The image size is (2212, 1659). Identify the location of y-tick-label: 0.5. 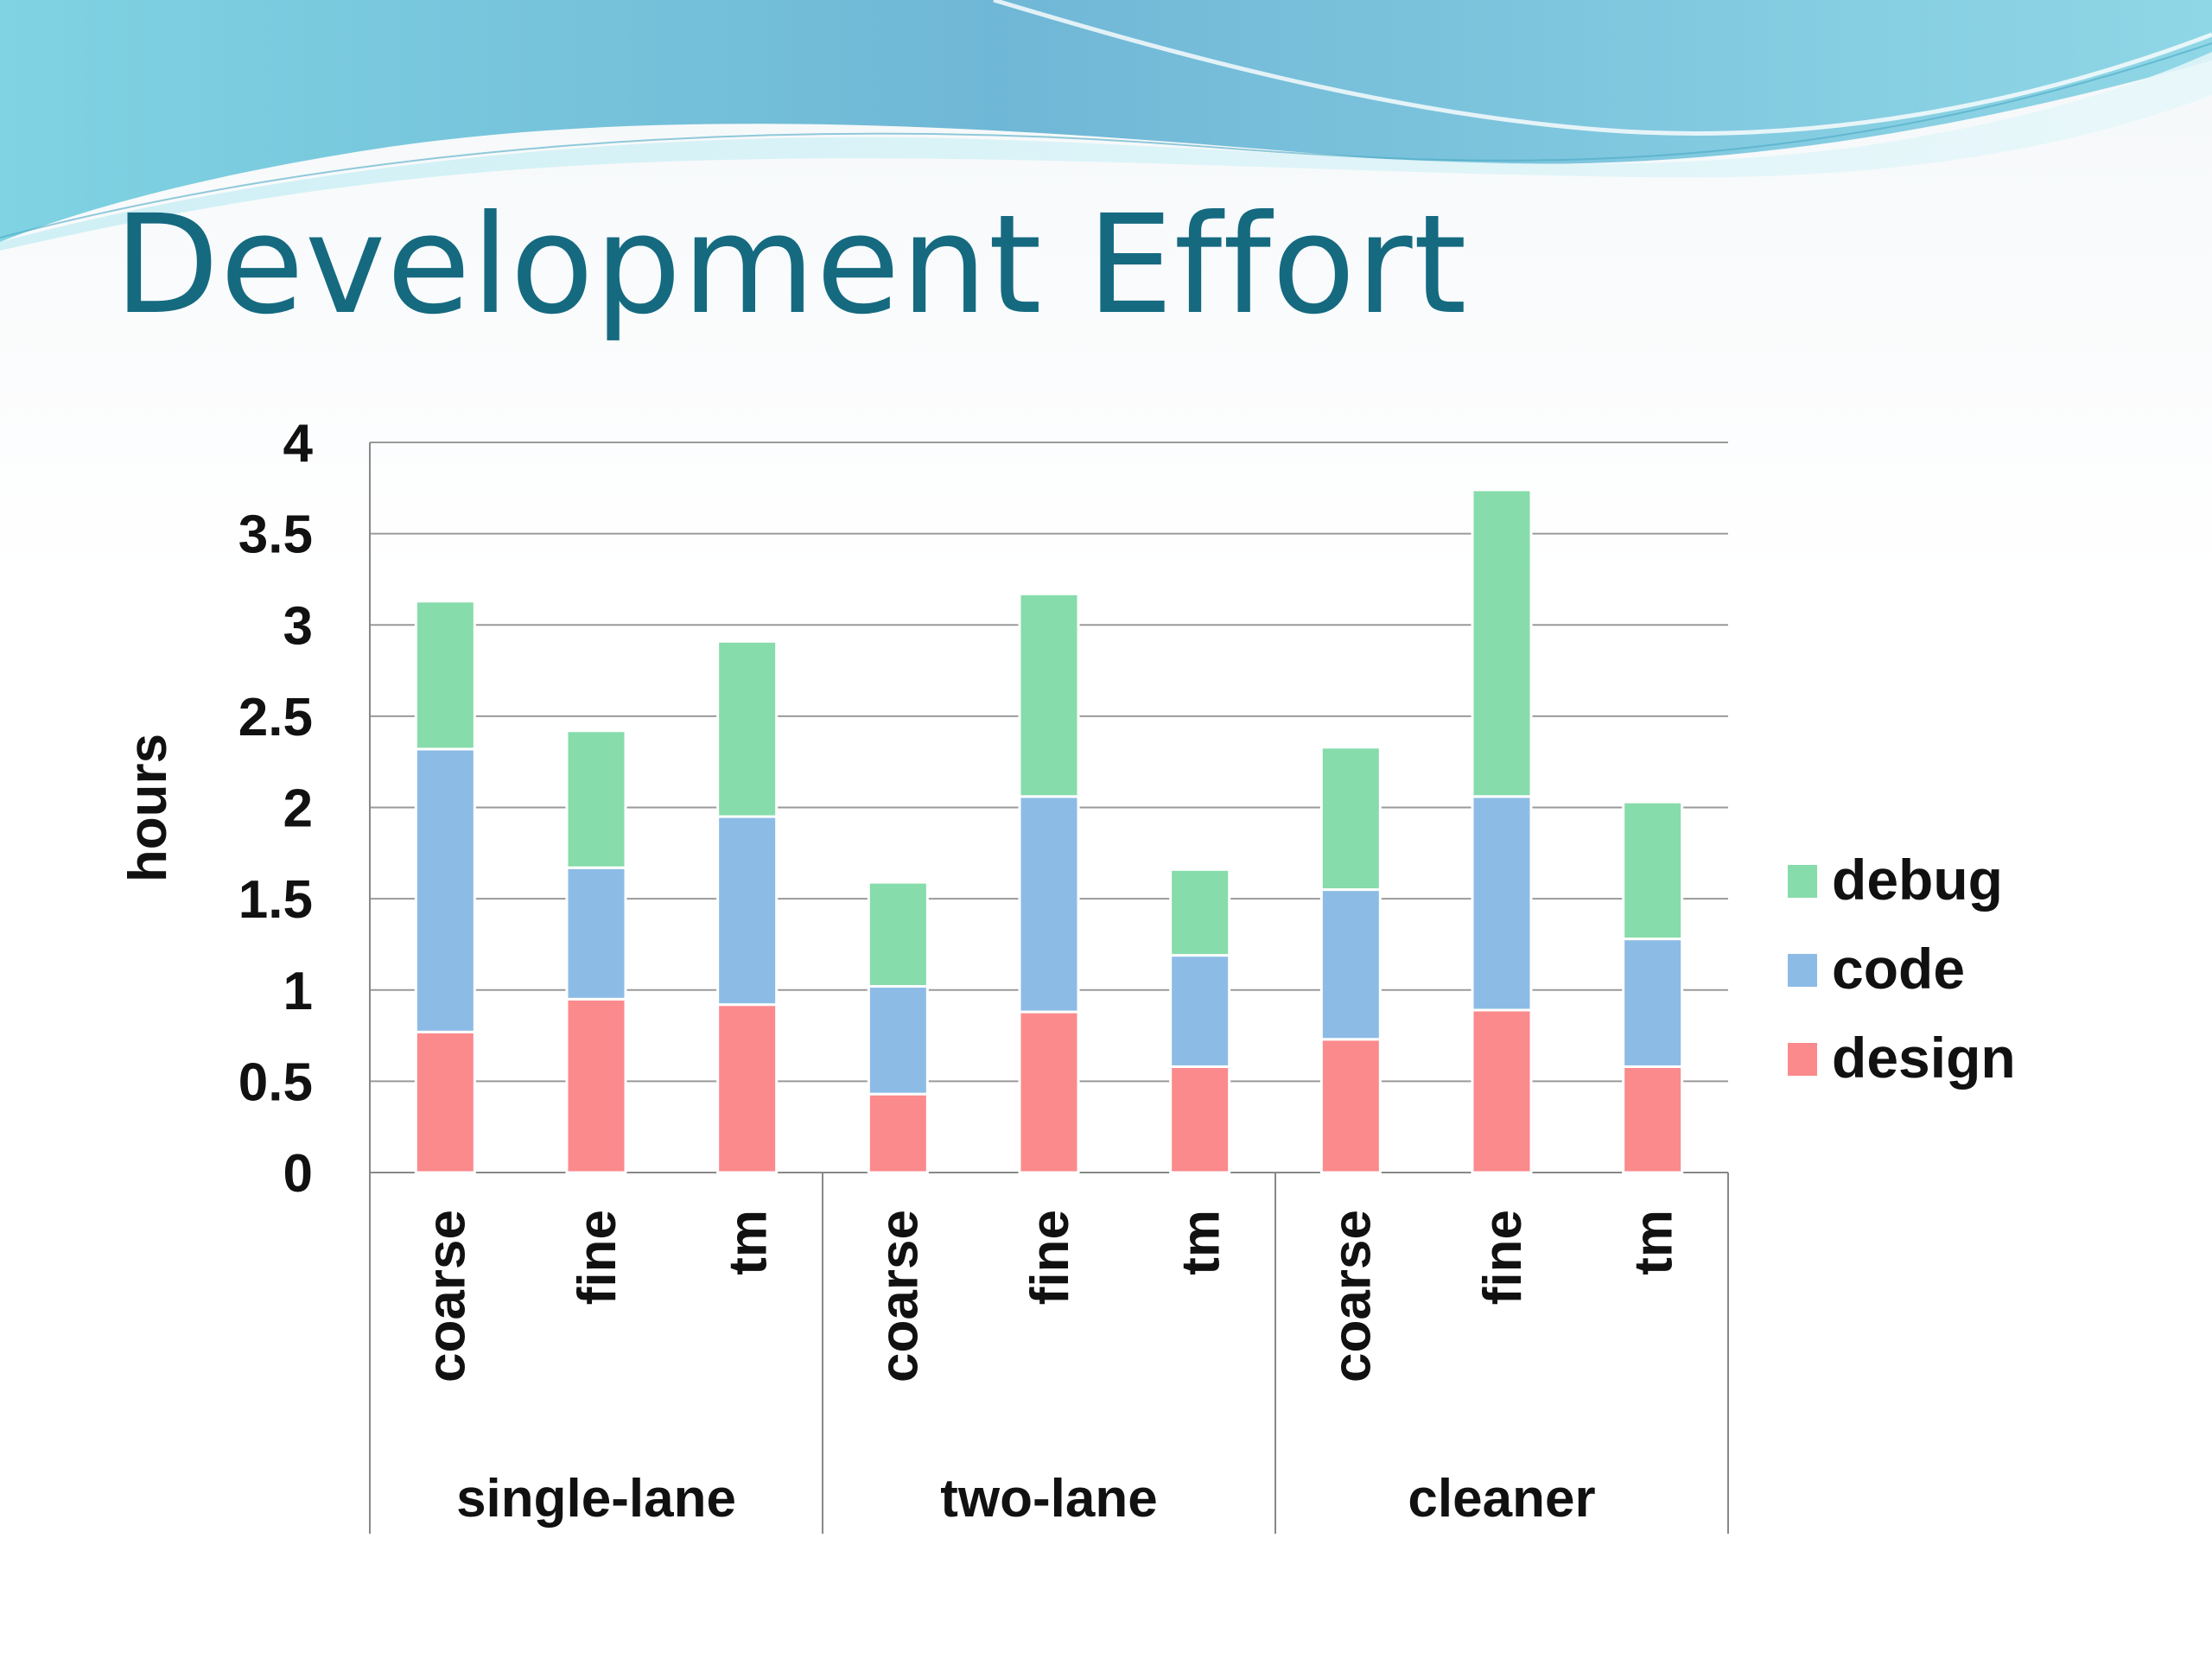
(275, 1082).